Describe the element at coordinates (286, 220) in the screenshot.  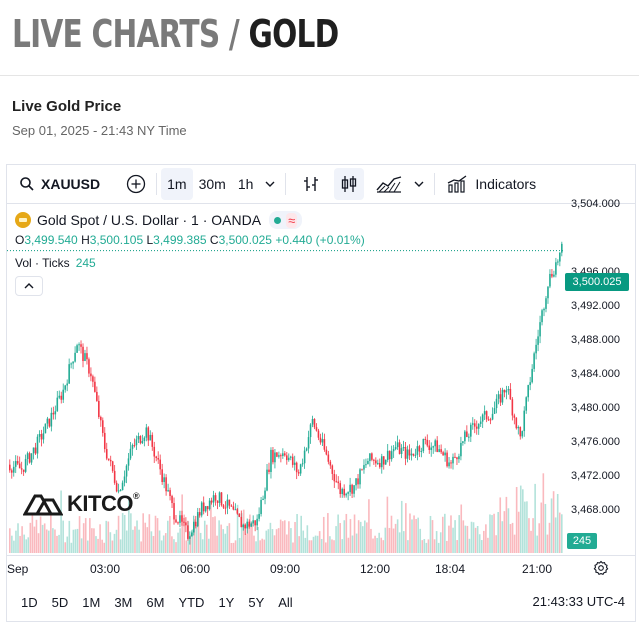
I see `market-status-pill: ≈` at that location.